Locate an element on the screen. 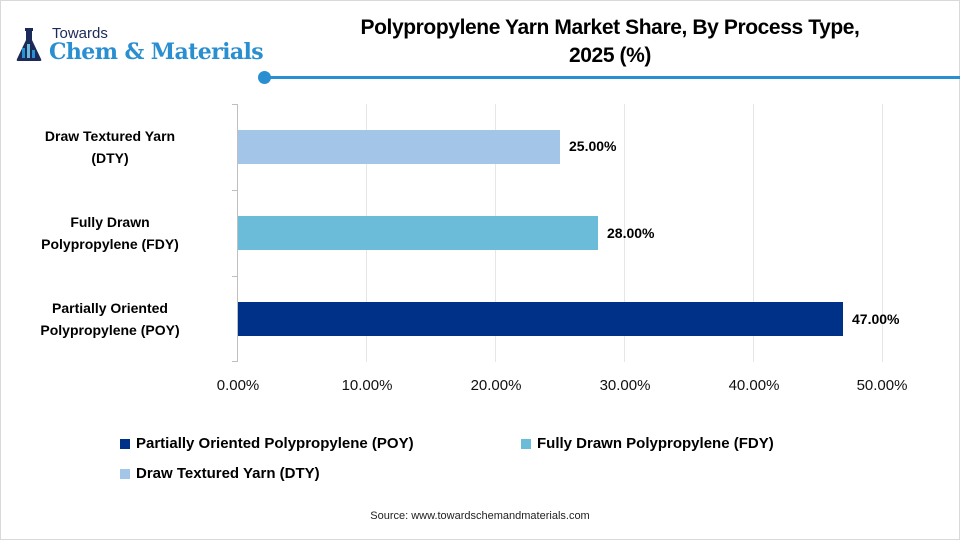 The height and width of the screenshot is (540, 960). legend-label: Fully Drawn Polypropylene (FDY) is located at coordinates (655, 443).